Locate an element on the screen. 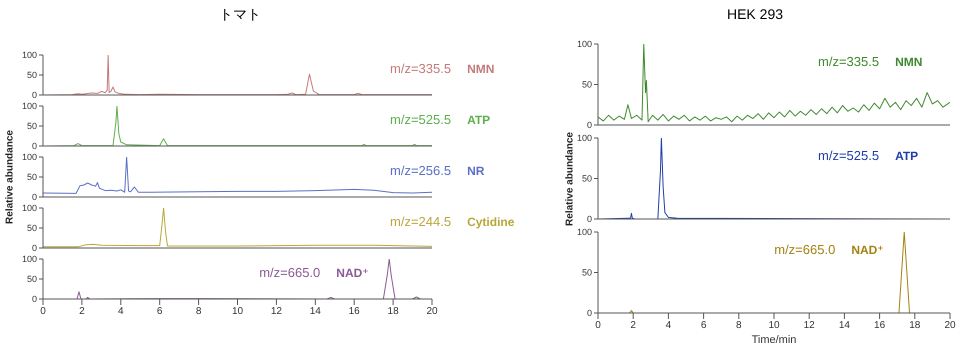 The height and width of the screenshot is (343, 960). annotation: ATP is located at coordinates (906, 156).